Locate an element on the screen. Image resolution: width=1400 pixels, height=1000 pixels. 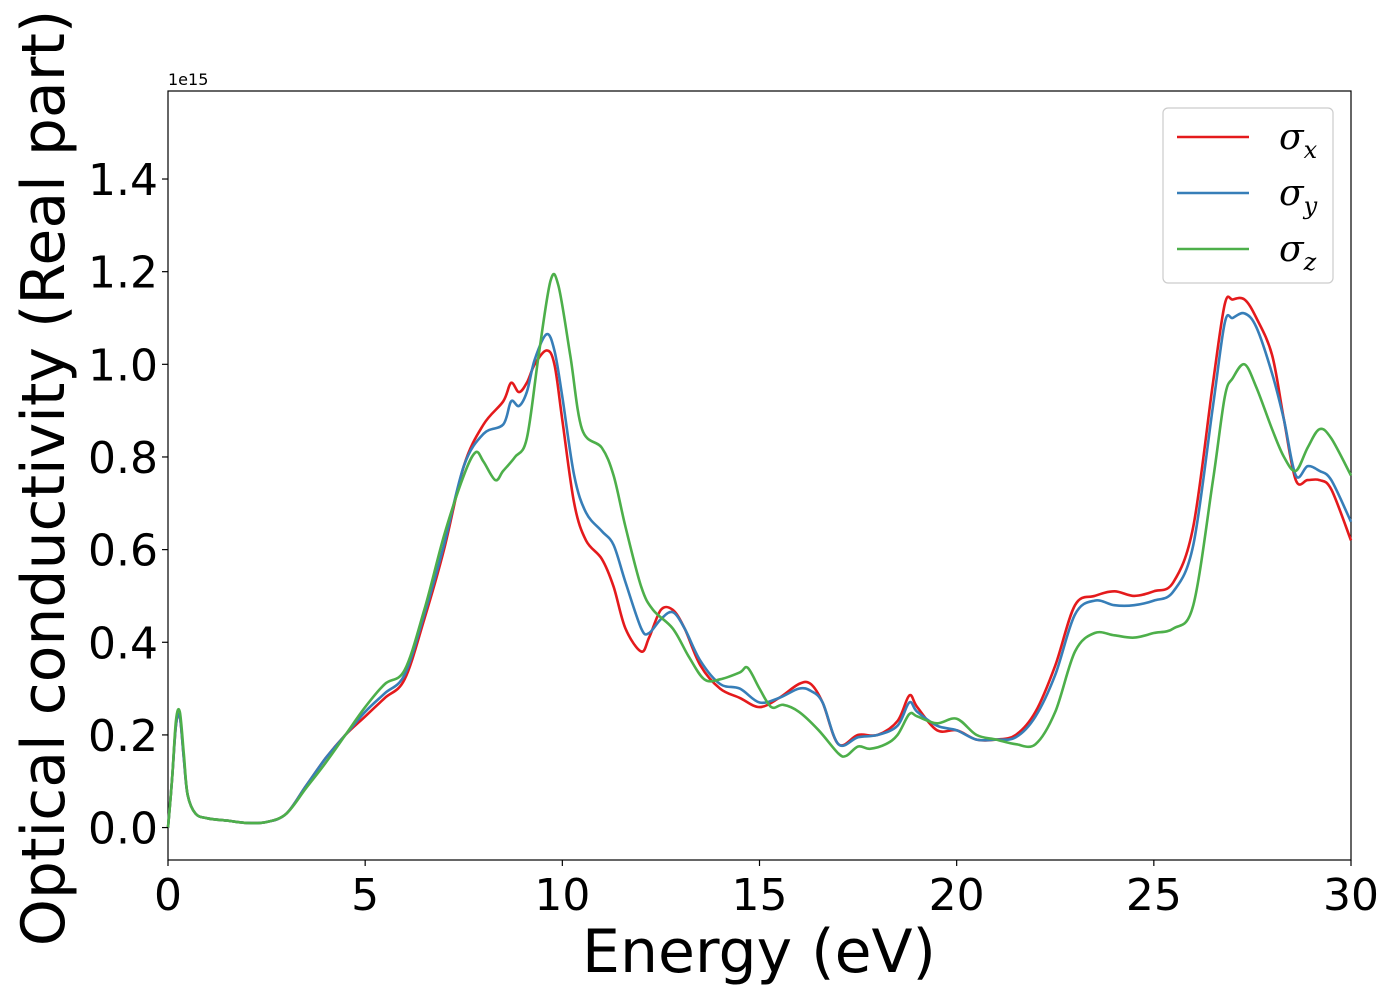
y-axis-ticks: 0.0 0.2 0.4 0.6 0.8 1.0 1.2 1.4 is located at coordinates (128, 505).